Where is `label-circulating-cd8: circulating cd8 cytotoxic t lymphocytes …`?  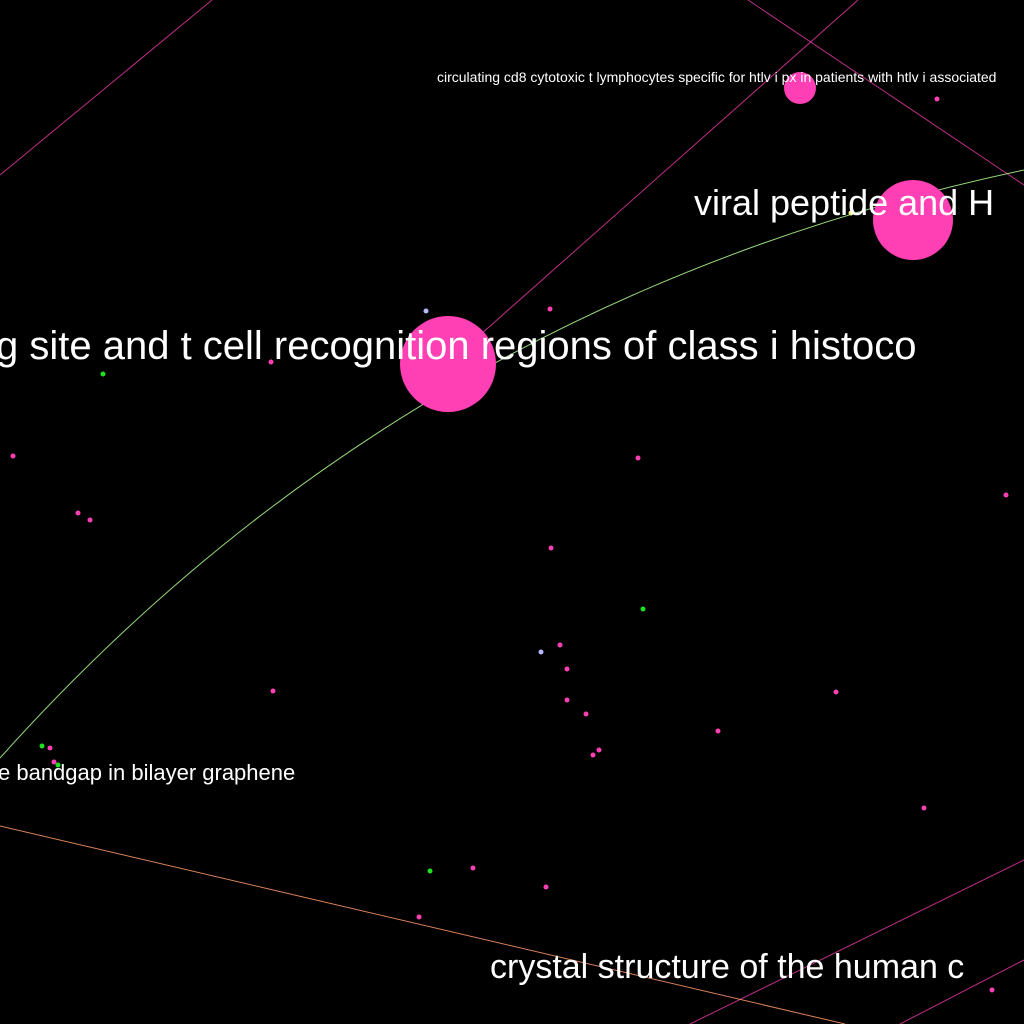
label-circulating-cd8: circulating cd8 cytotoxic t lymphocytes … is located at coordinates (716, 77).